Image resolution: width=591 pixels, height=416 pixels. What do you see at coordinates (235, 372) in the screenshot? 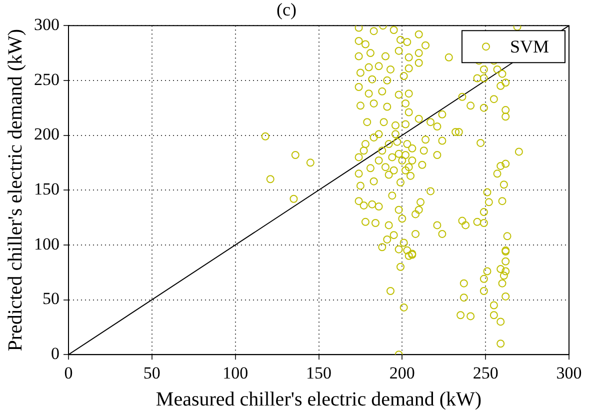
I see `x-tick-label: 100` at bounding box center [235, 372].